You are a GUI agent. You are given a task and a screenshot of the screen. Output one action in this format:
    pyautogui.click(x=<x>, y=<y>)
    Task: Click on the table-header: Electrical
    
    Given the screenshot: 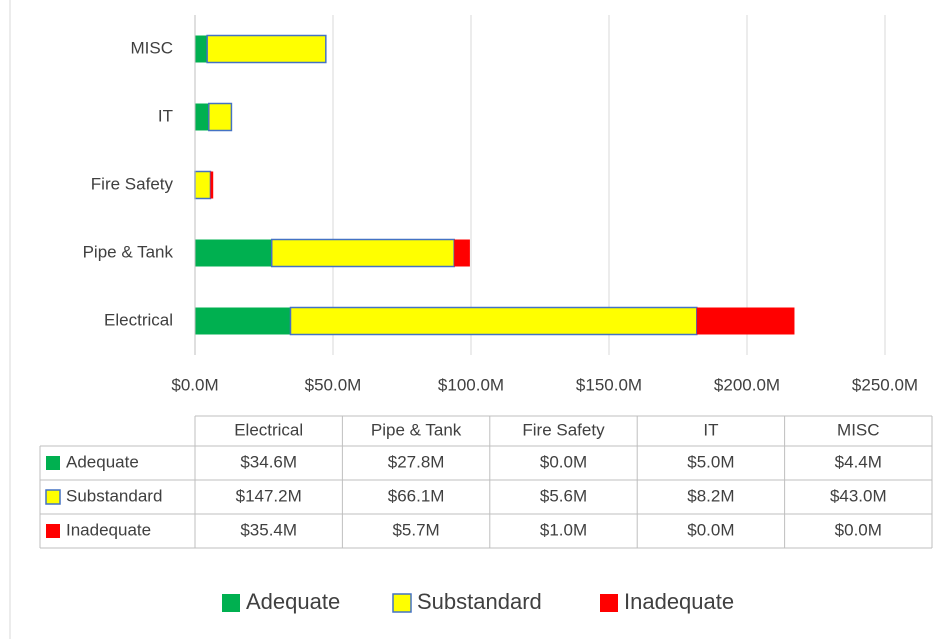 What is the action you would take?
    pyautogui.click(x=268, y=429)
    